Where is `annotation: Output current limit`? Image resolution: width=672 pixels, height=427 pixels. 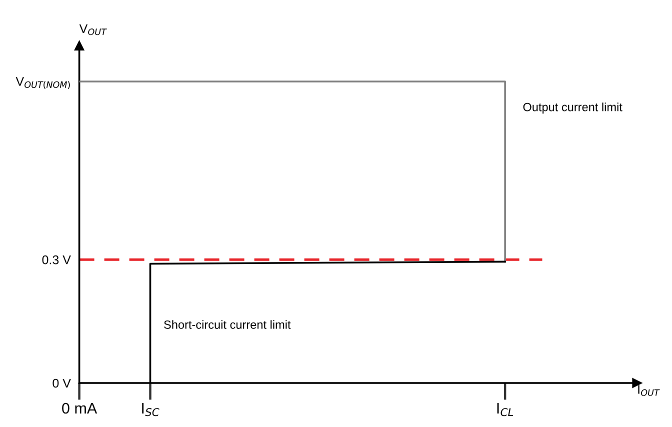 annotation: Output current limit is located at coordinates (572, 108).